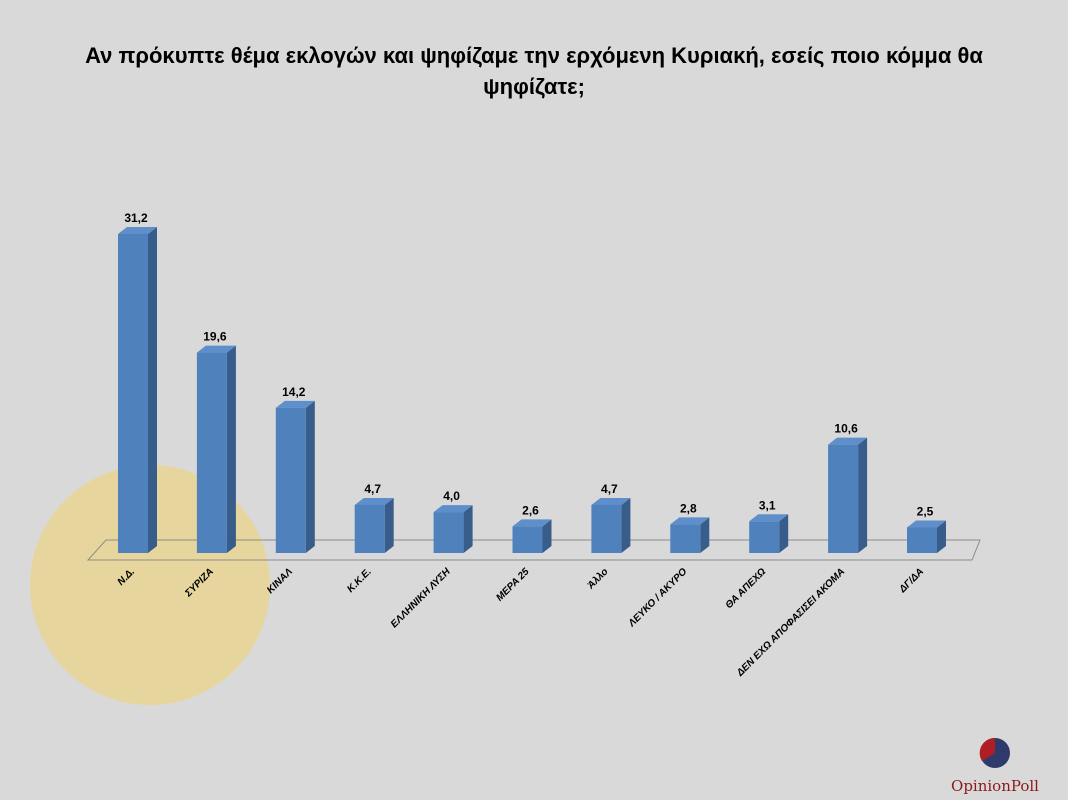 Image resolution: width=1068 pixels, height=800 pixels. What do you see at coordinates (994, 752) in the screenshot?
I see `logo-pie-icon` at bounding box center [994, 752].